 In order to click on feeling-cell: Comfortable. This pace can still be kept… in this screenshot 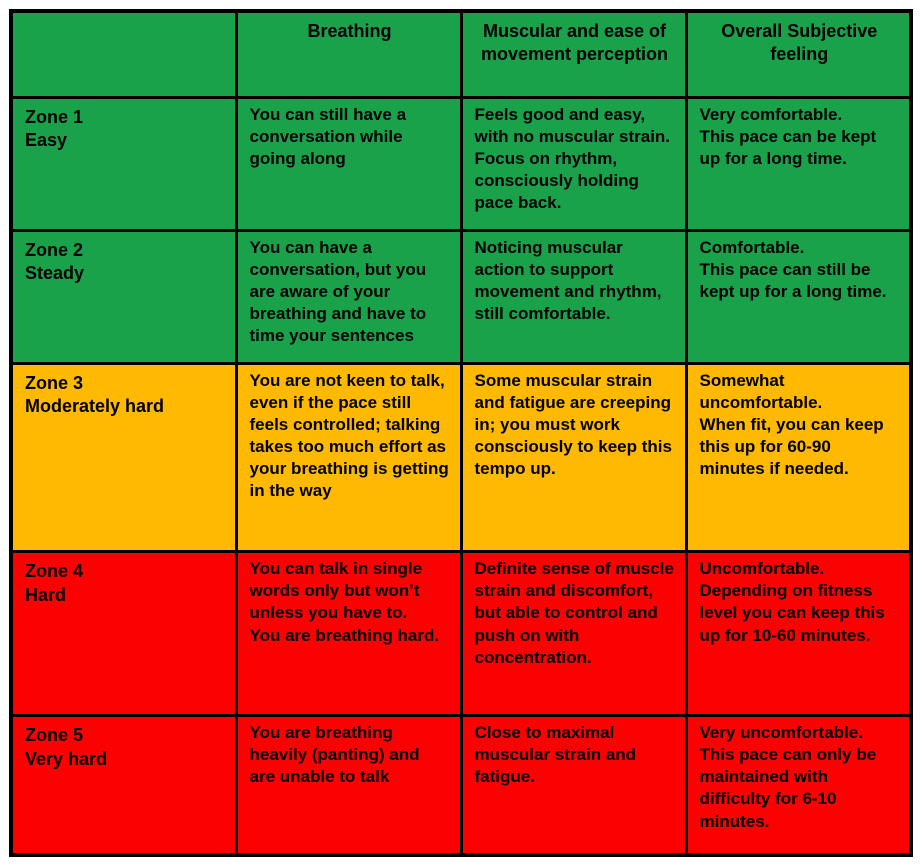, I will do `click(798, 296)`.